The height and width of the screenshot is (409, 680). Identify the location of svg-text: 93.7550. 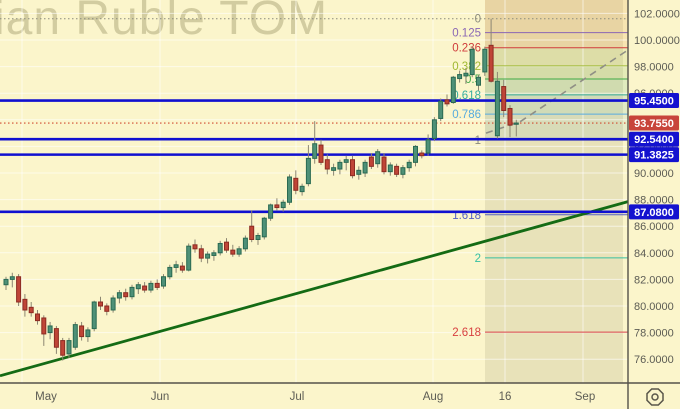
(654, 124).